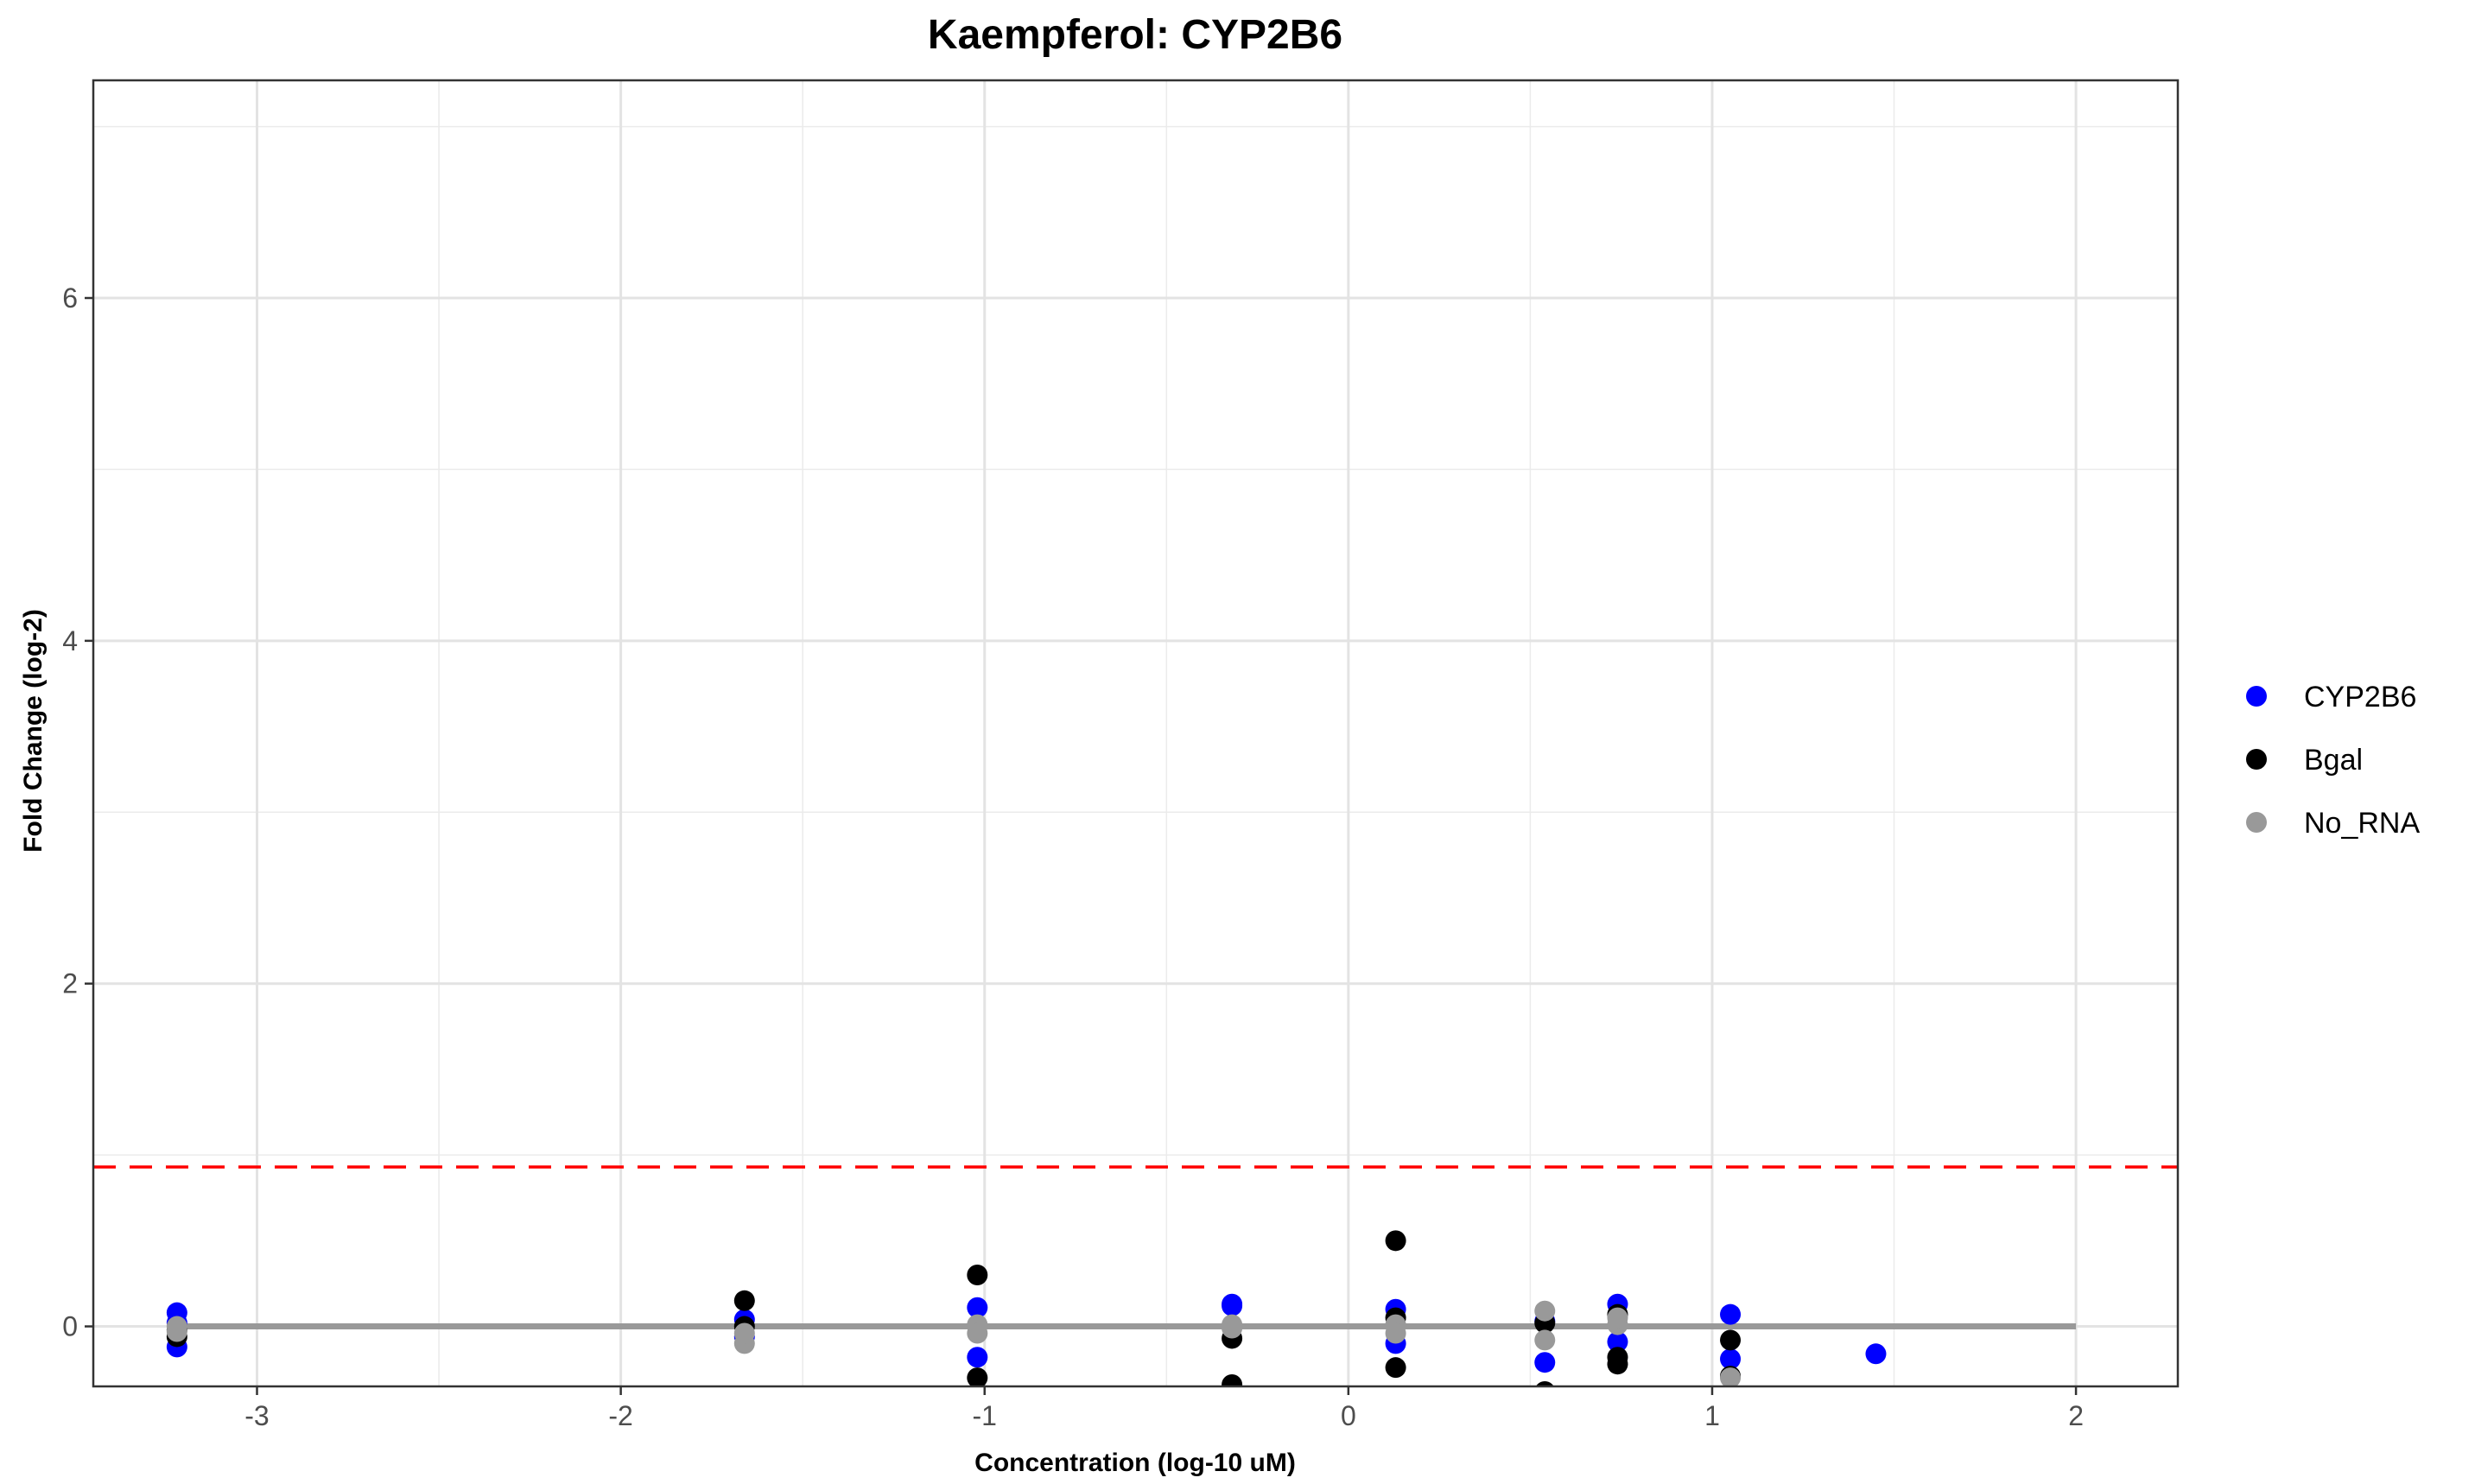 The height and width of the screenshot is (1484, 2475). Describe the element at coordinates (1164, 1408) in the screenshot. I see `x-axis-ticks: -3 -2 -1 0 1 2` at that location.